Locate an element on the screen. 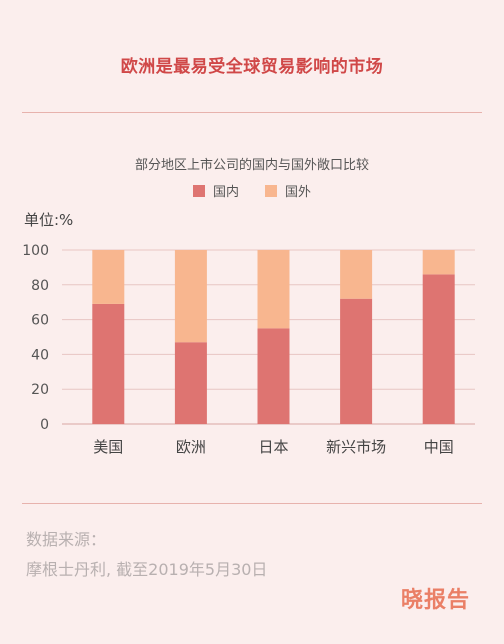  y-tick-label: 80 is located at coordinates (40, 286).